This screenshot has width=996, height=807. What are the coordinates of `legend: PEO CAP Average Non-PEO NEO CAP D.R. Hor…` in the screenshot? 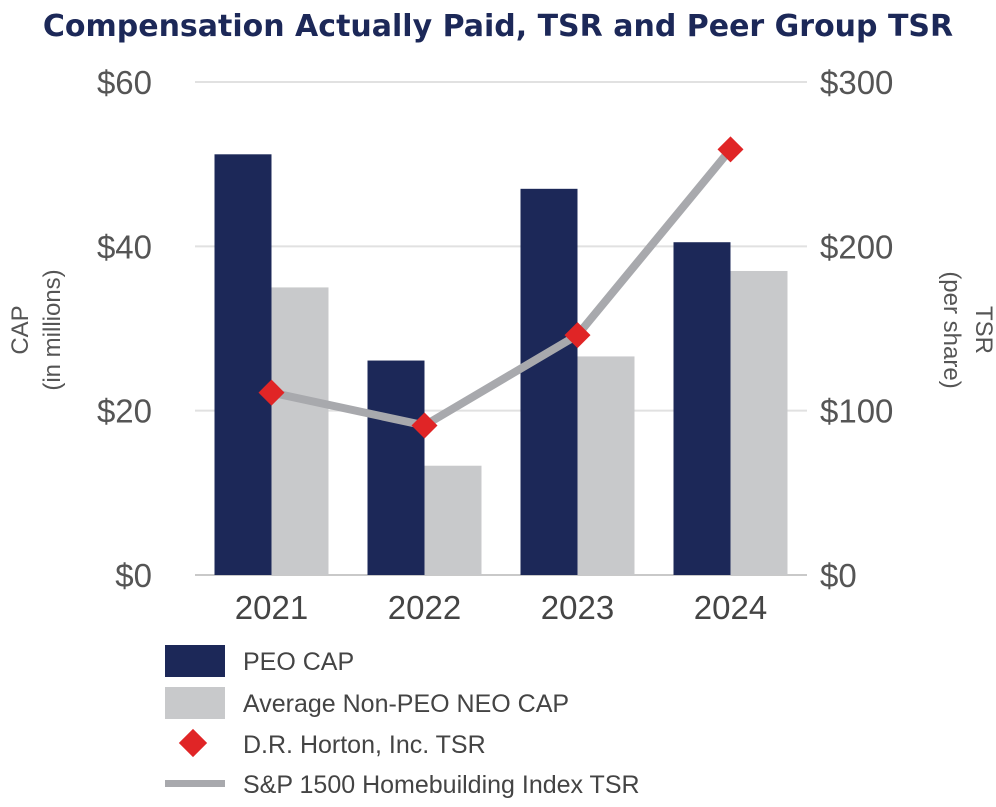 It's located at (402, 722).